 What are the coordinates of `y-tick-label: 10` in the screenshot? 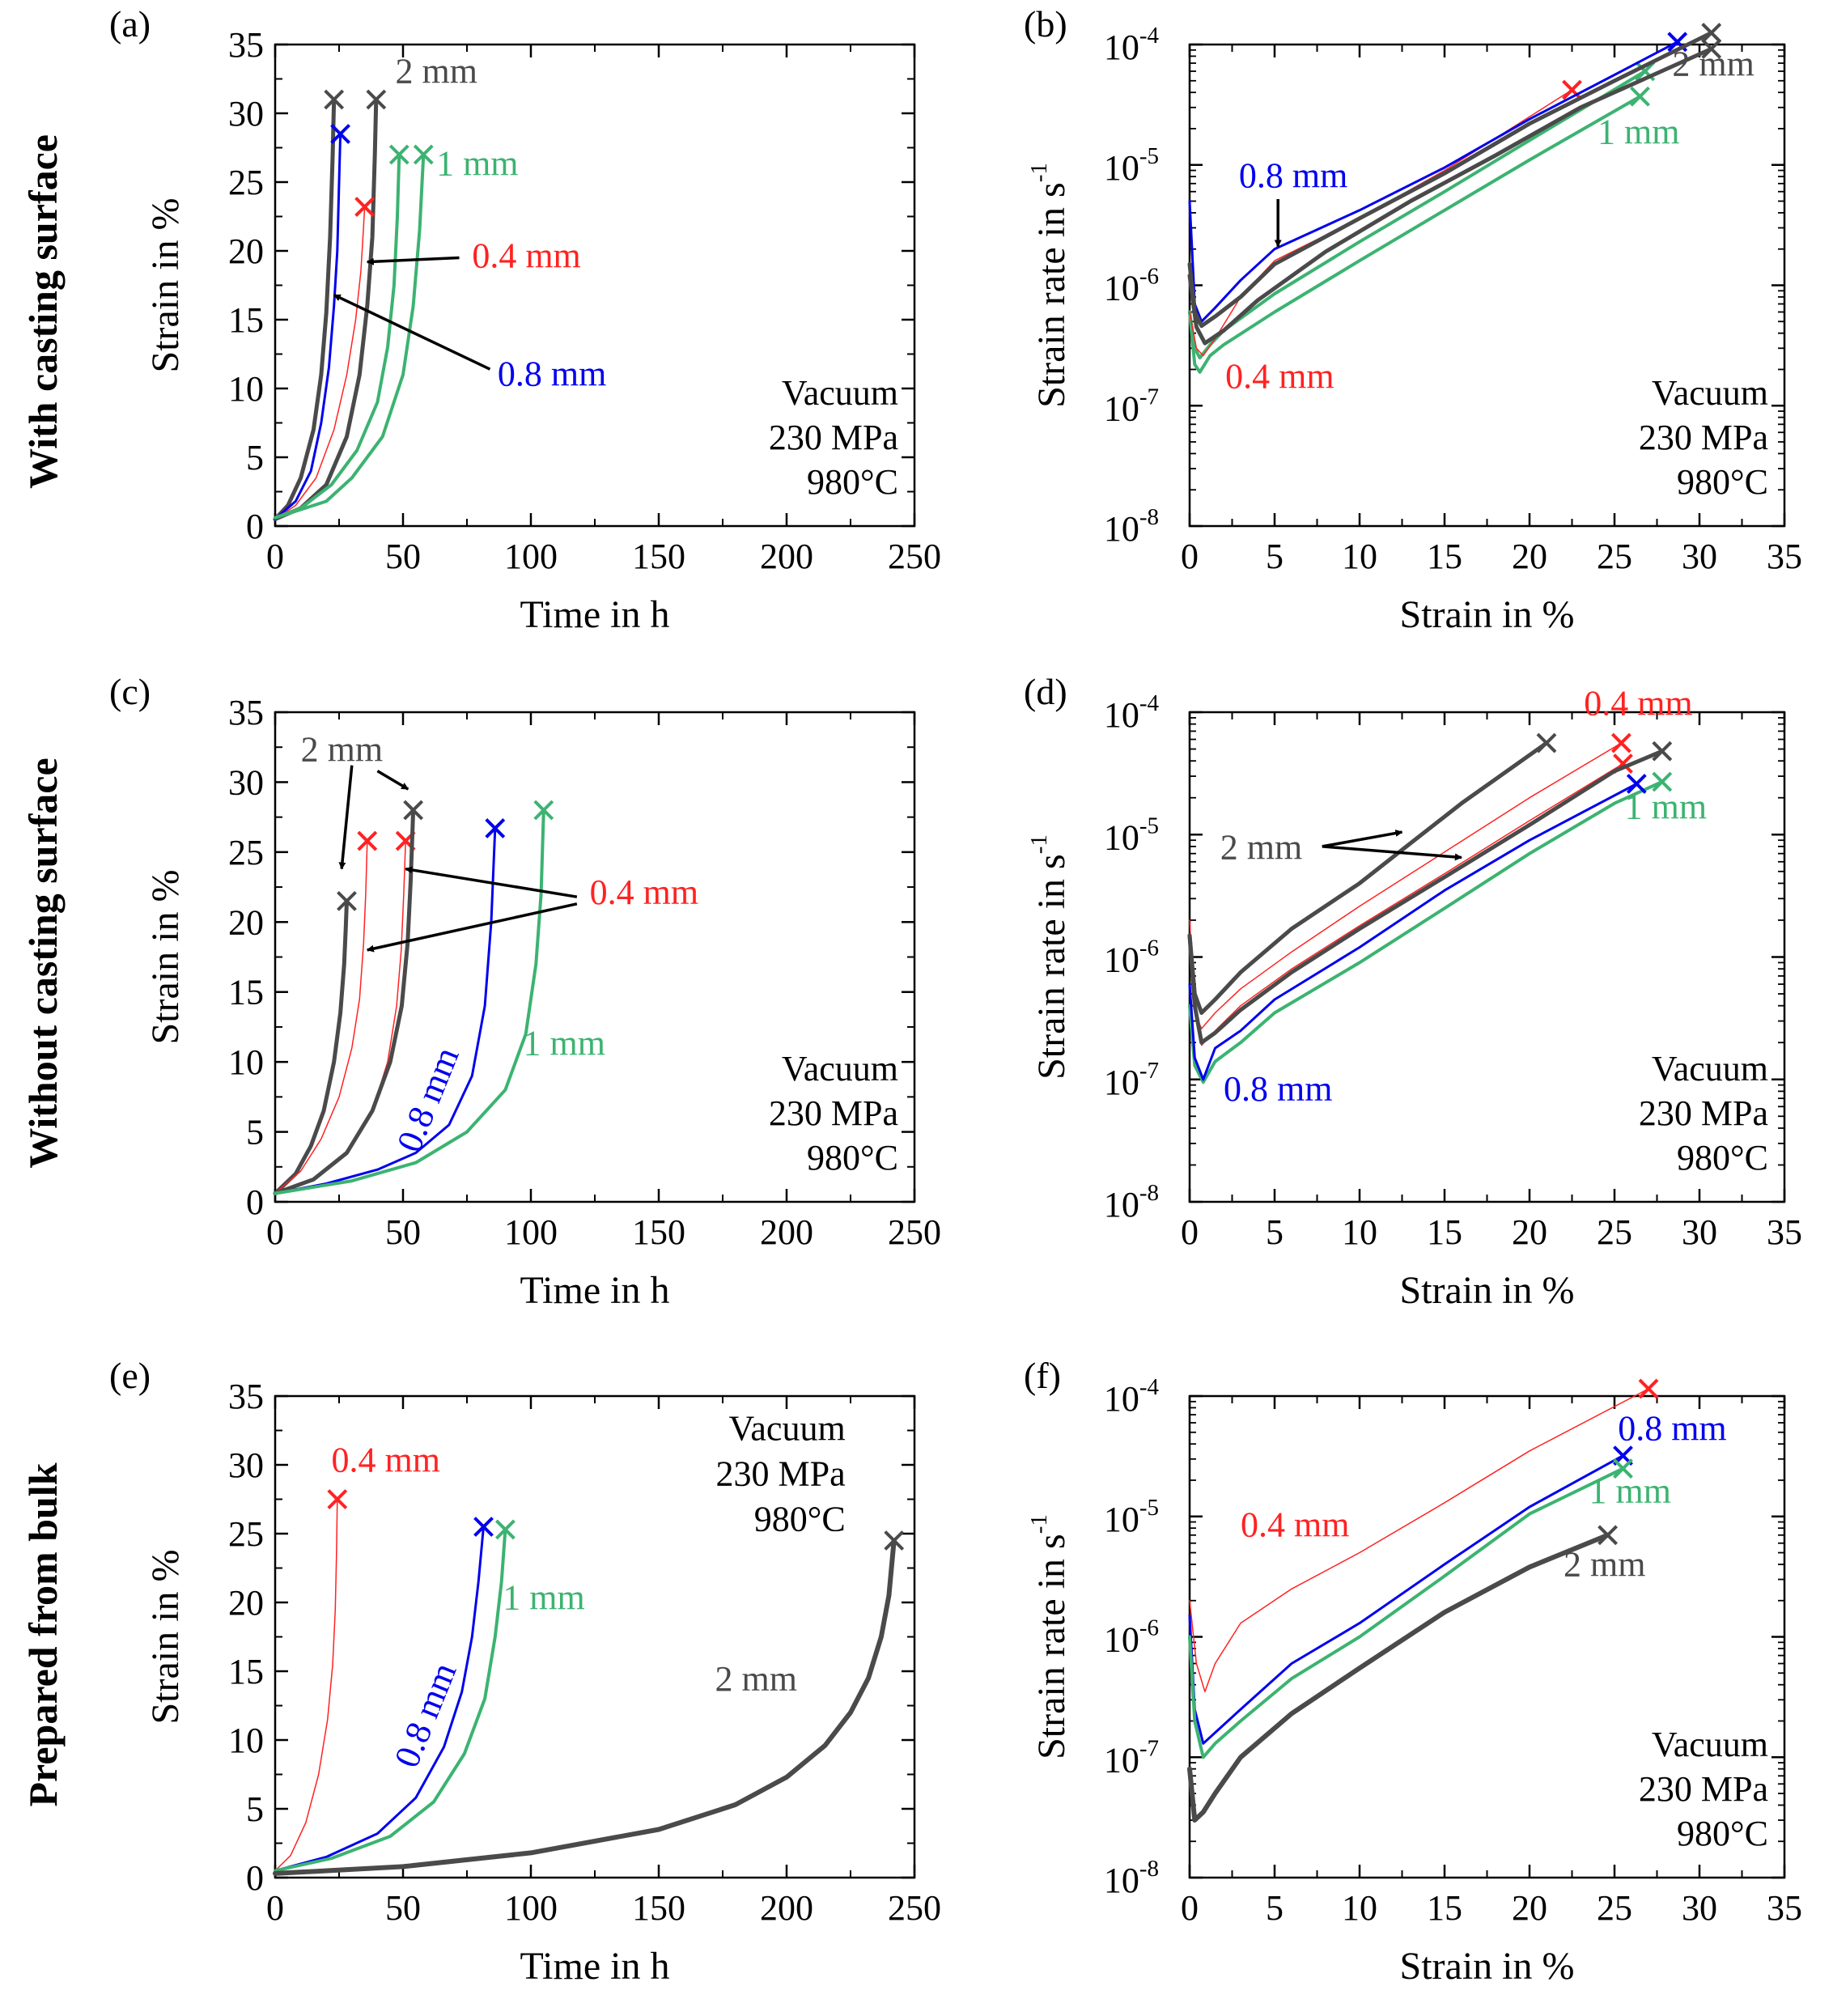 It's located at (246, 1062).